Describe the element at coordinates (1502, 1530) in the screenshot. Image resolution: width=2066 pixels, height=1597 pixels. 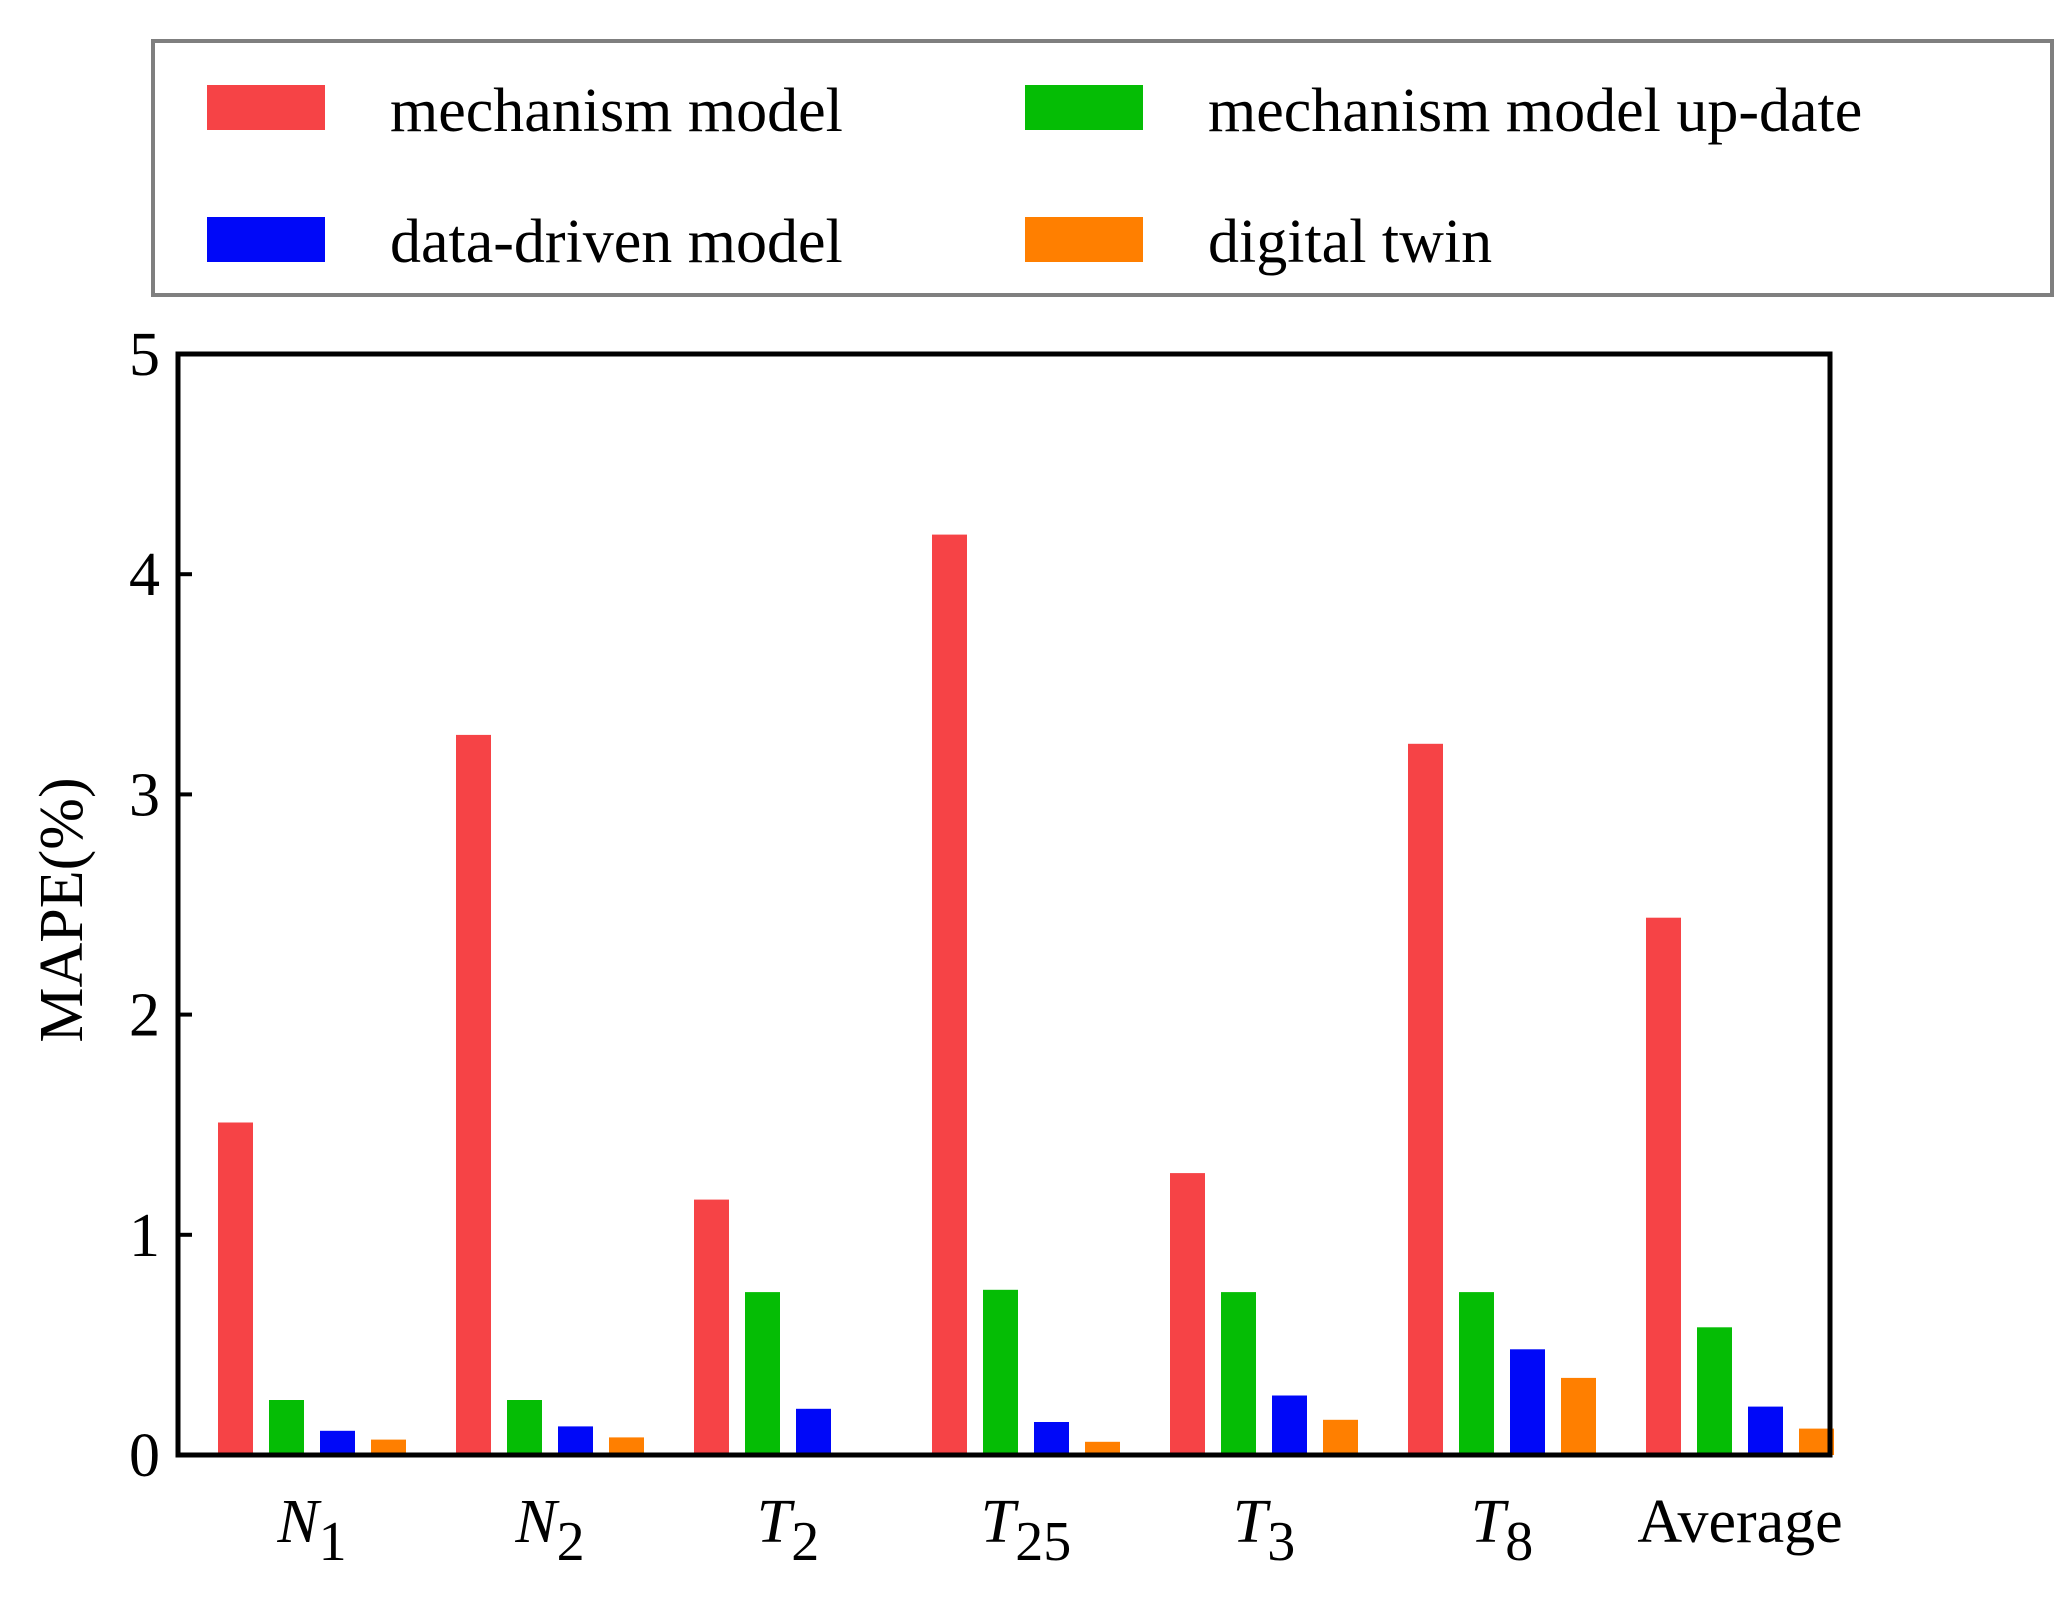
I see `x-tick-label: T8` at that location.